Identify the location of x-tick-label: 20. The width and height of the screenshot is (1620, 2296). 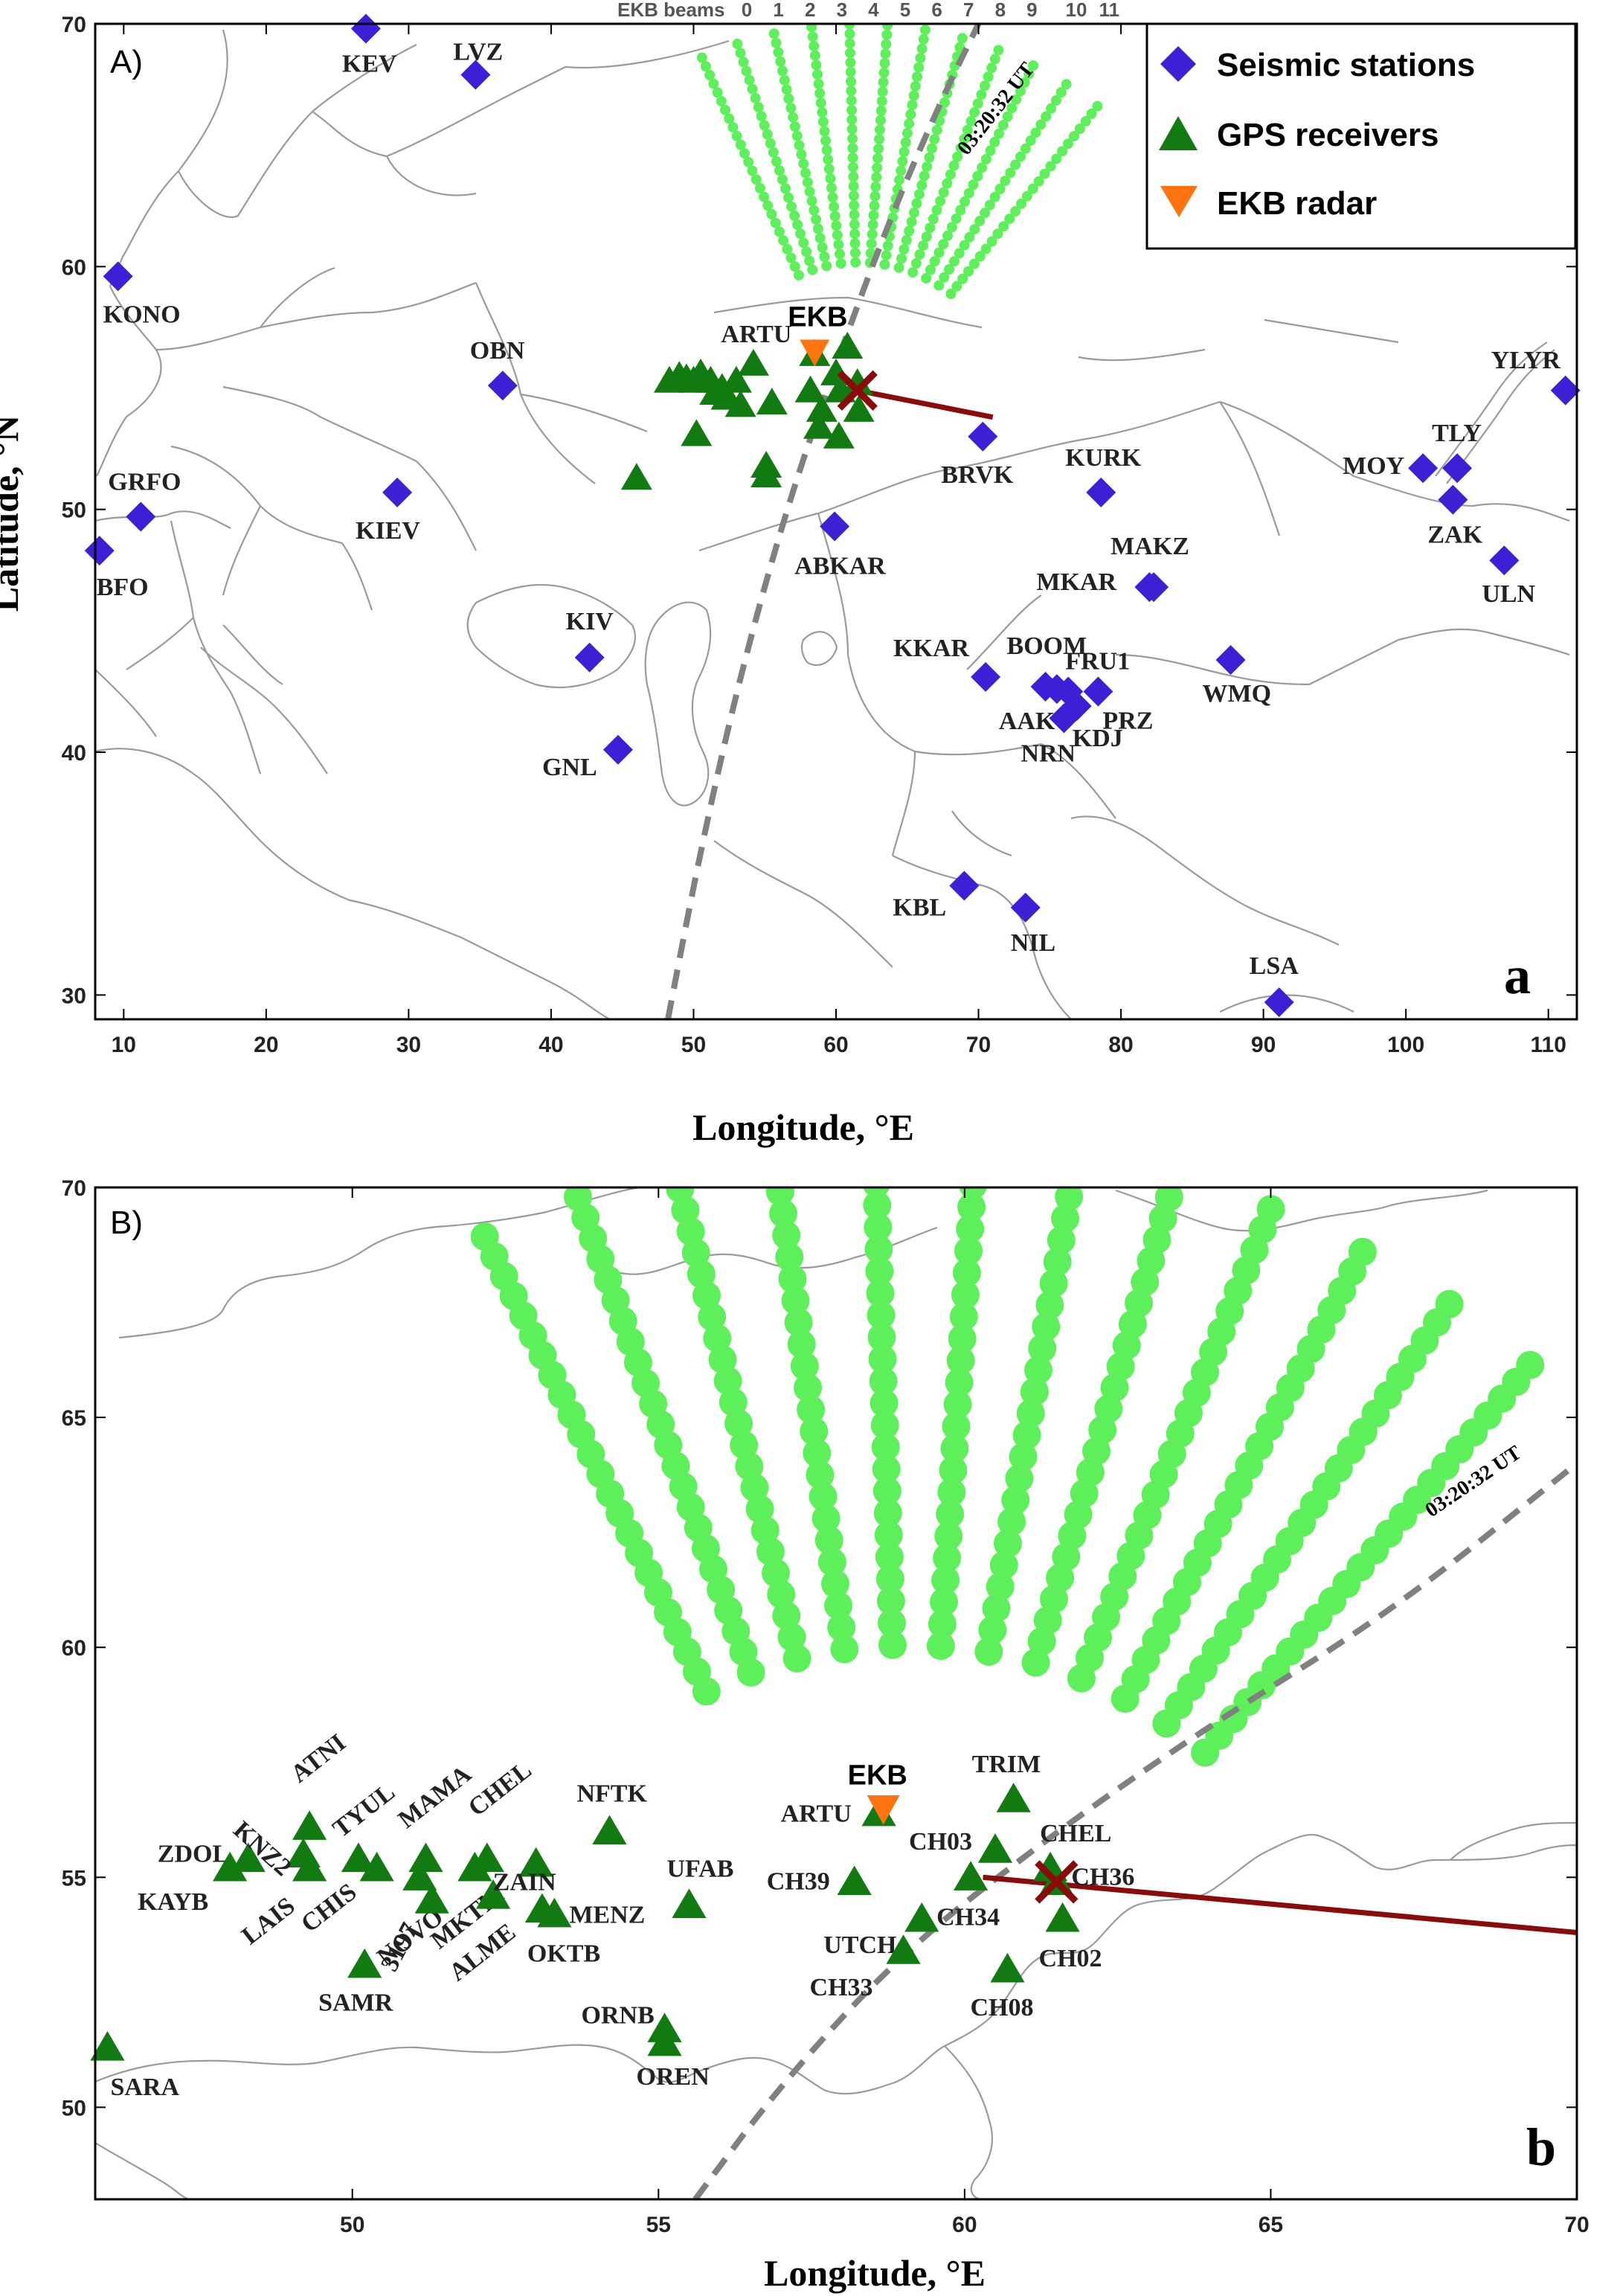
(266, 1045).